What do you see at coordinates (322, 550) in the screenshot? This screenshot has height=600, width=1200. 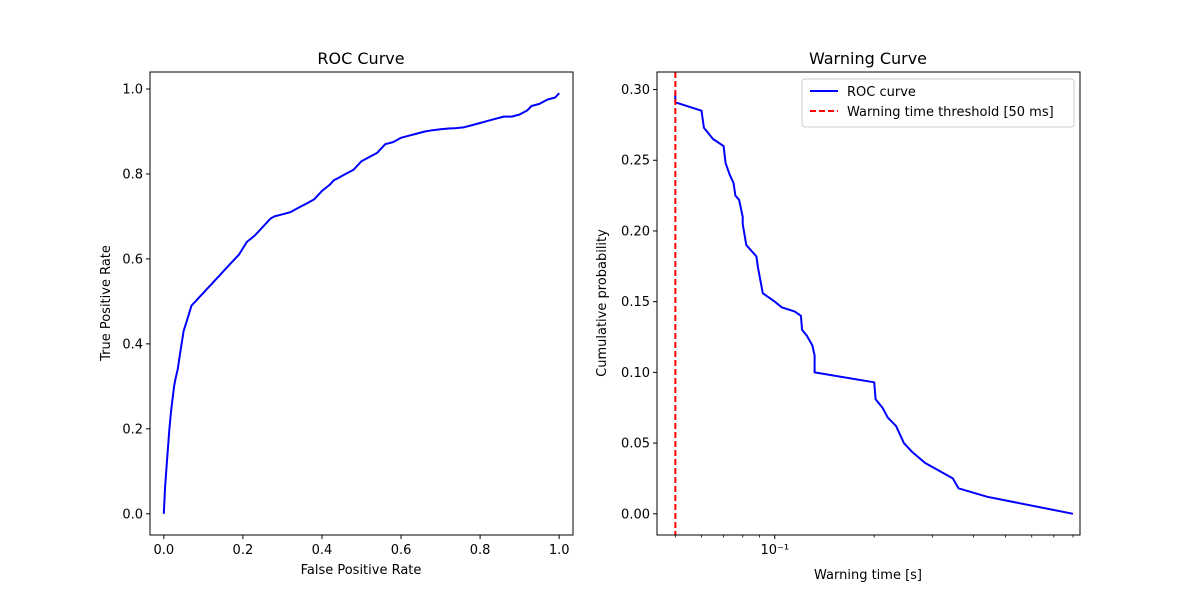 I see `x-tick-label: 0.4` at bounding box center [322, 550].